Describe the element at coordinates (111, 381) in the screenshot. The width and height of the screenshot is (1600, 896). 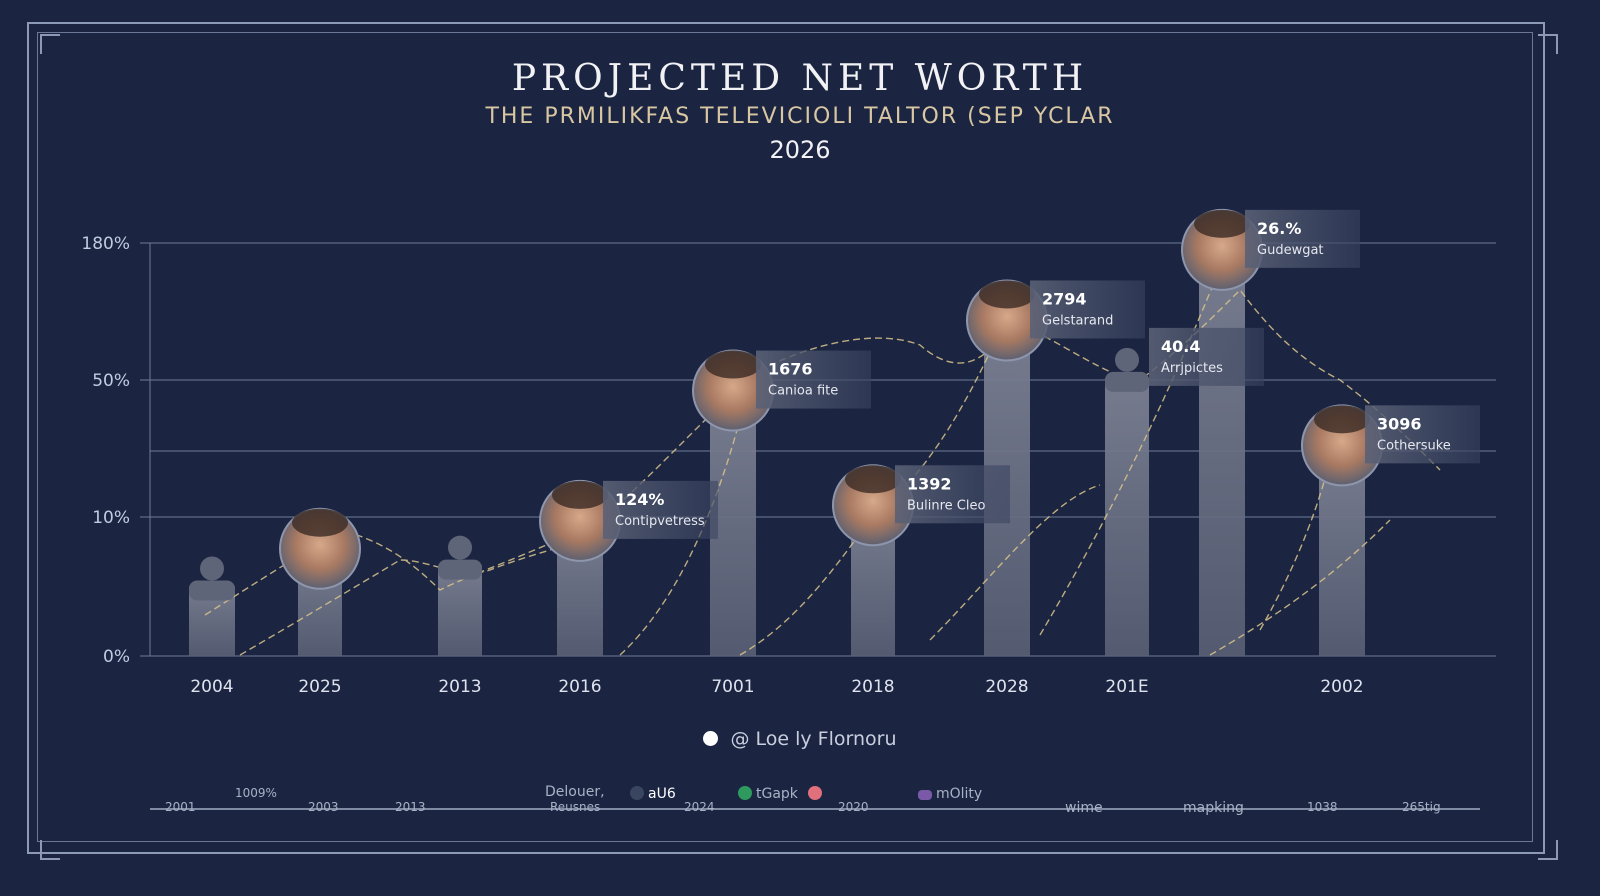
I see `y-tick-label: 50%` at that location.